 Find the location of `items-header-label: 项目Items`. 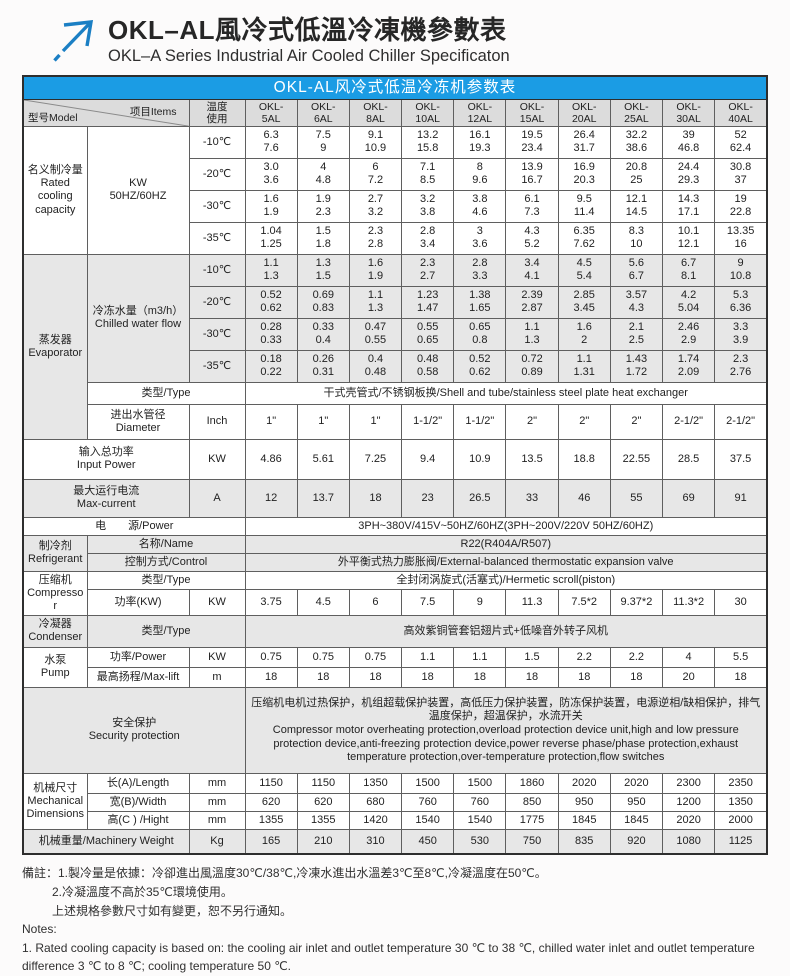

items-header-label: 项目Items is located at coordinates (153, 111).